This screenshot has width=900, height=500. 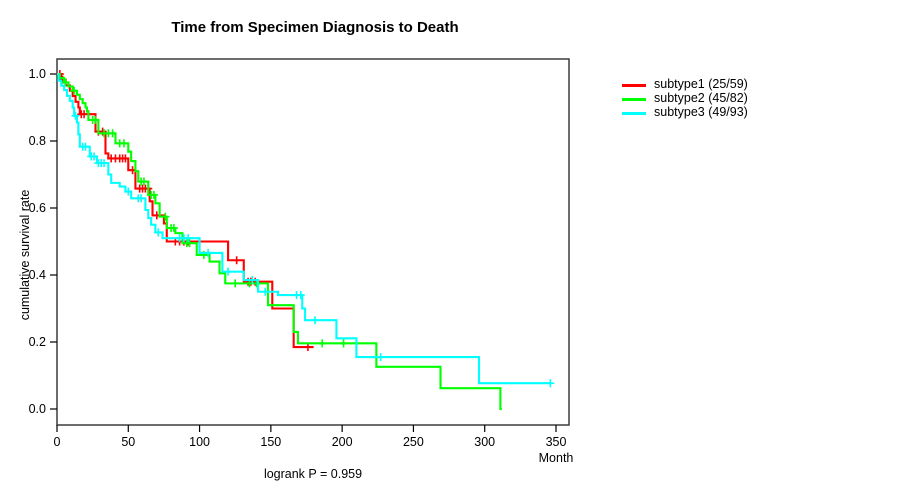 What do you see at coordinates (634, 113) in the screenshot?
I see `legend-swatch-subtype3` at bounding box center [634, 113].